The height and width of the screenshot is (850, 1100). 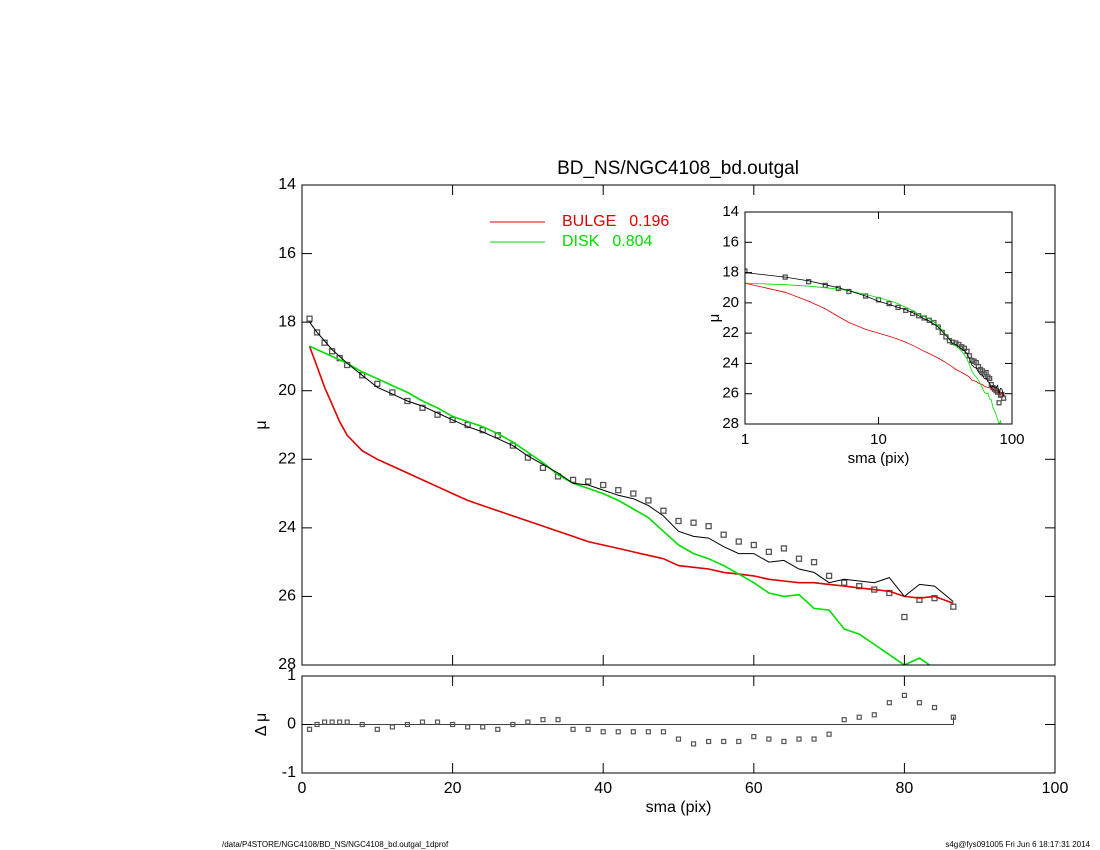 I want to click on y-tick-label: 20, so click(x=730, y=302).